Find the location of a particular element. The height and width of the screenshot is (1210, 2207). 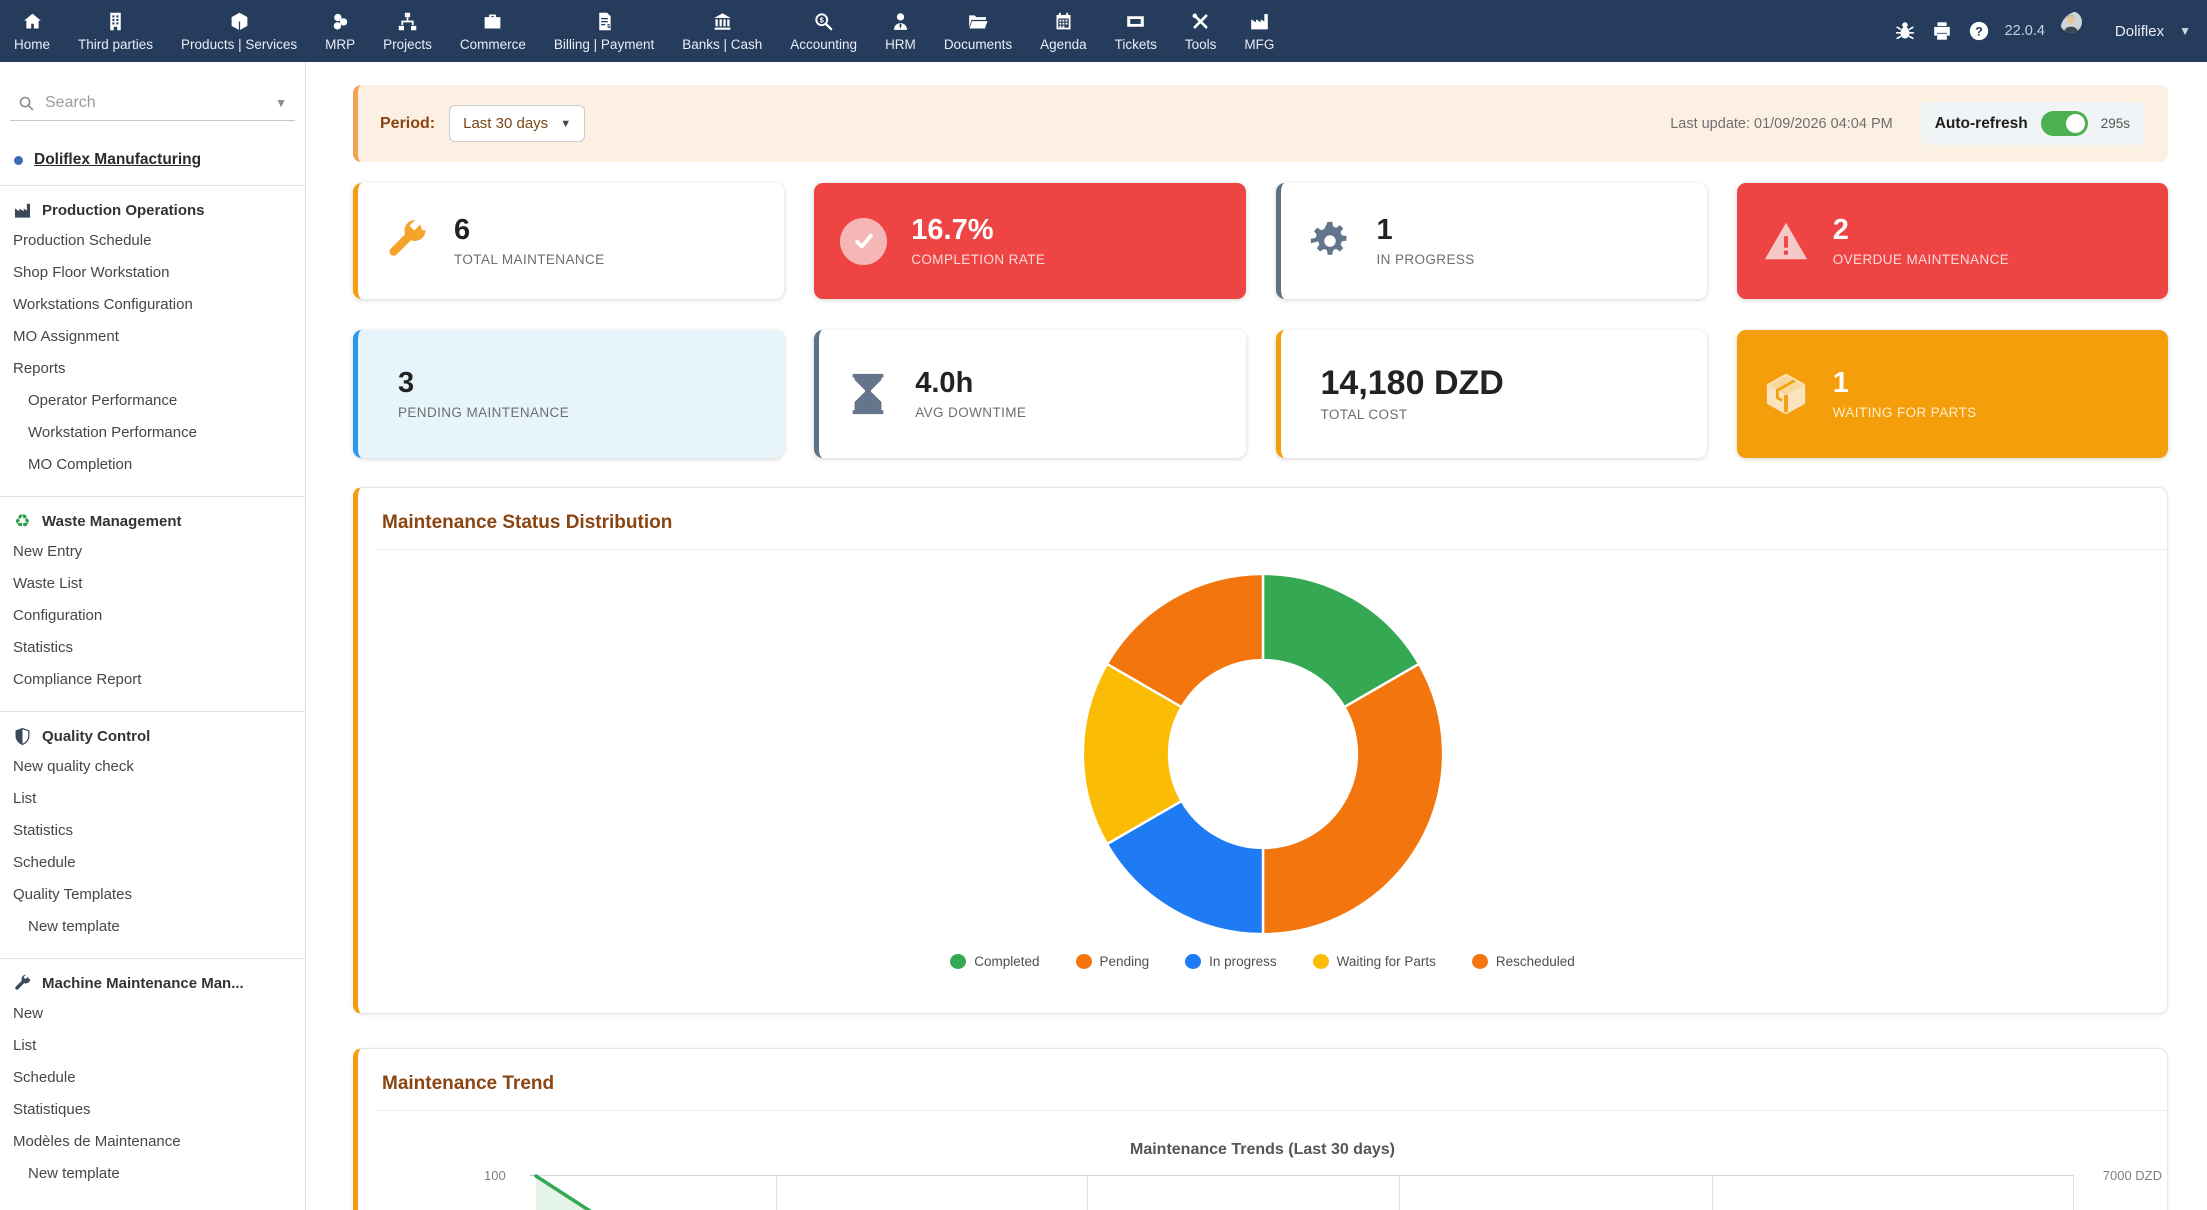

recycle-icon: ♻ is located at coordinates (22, 521).